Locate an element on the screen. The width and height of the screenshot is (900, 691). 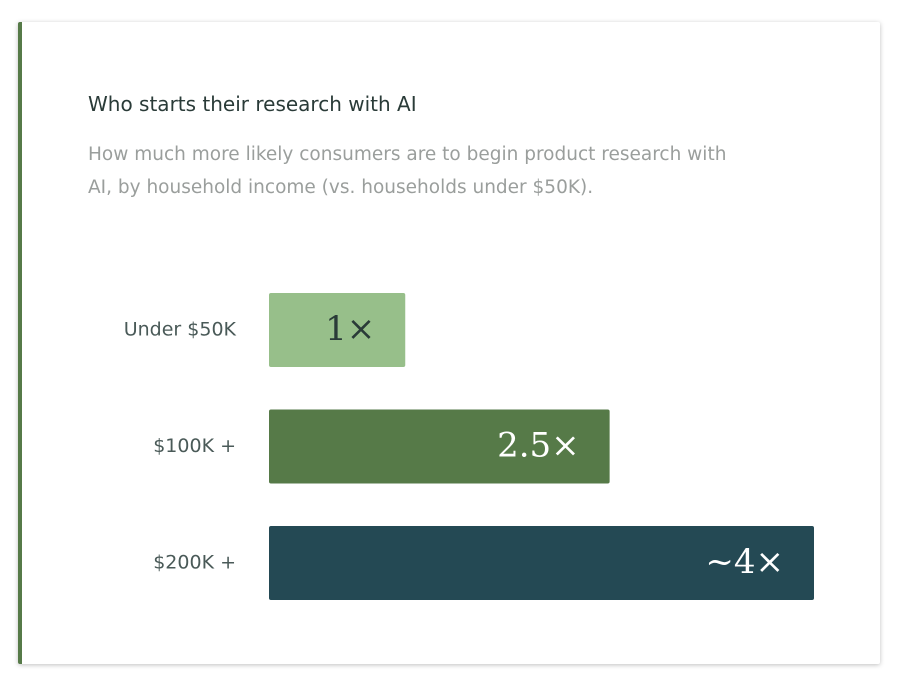
value-label: ~4× is located at coordinates (744, 562).